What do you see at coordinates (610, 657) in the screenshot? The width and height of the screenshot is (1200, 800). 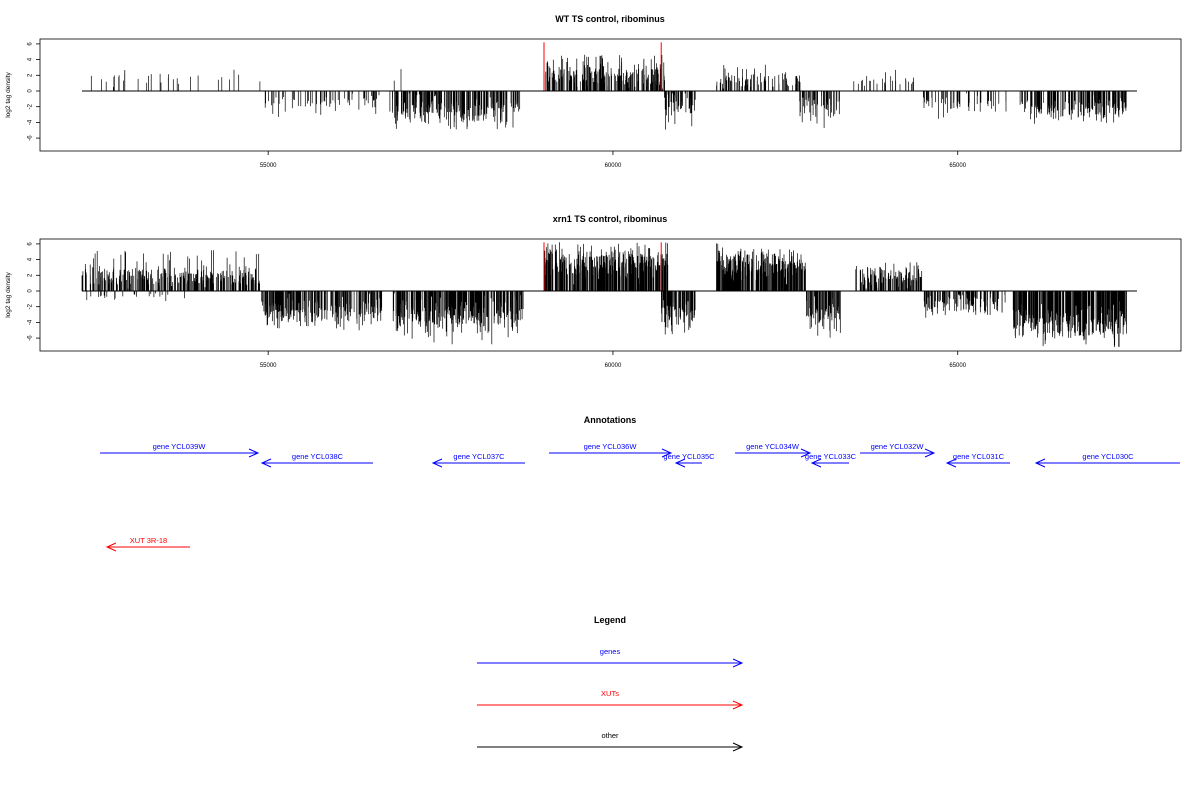 I see `legend-item: genes` at bounding box center [610, 657].